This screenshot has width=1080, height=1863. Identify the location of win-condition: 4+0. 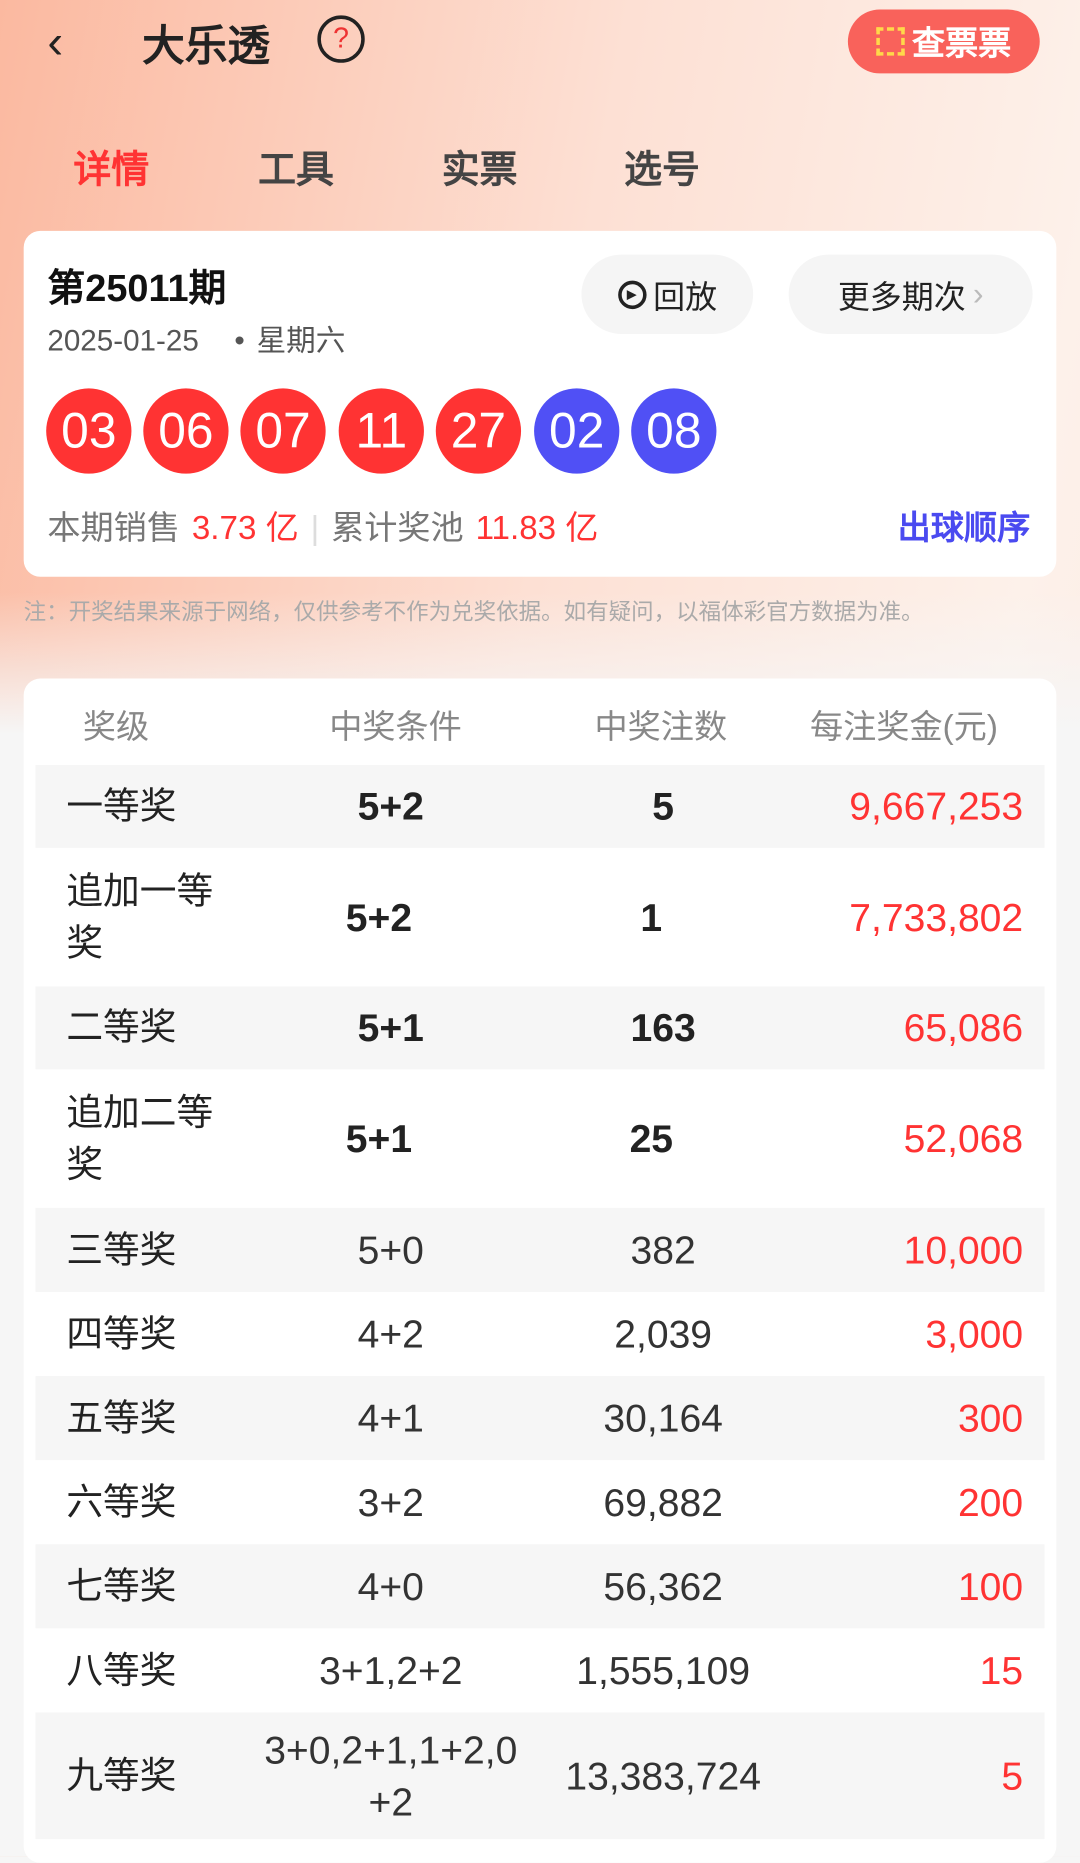
(390, 1585).